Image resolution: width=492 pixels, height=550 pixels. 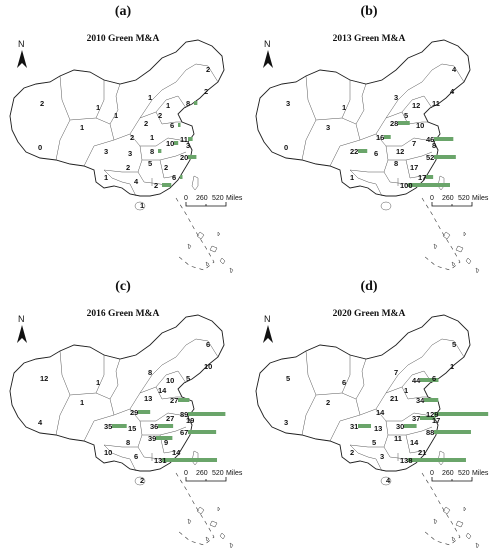 I want to click on province-count: 35, so click(x=108, y=426).